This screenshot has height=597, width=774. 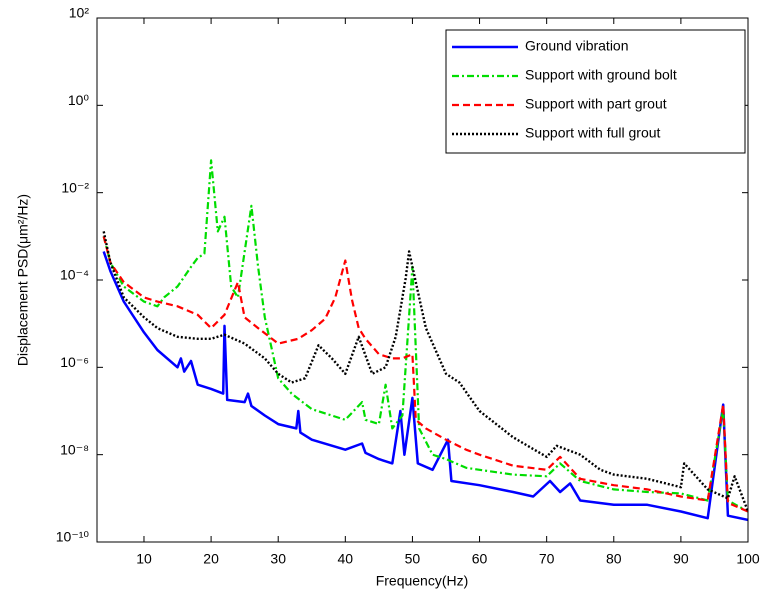 What do you see at coordinates (79, 100) in the screenshot?
I see `y-tick-label: 10⁰` at bounding box center [79, 100].